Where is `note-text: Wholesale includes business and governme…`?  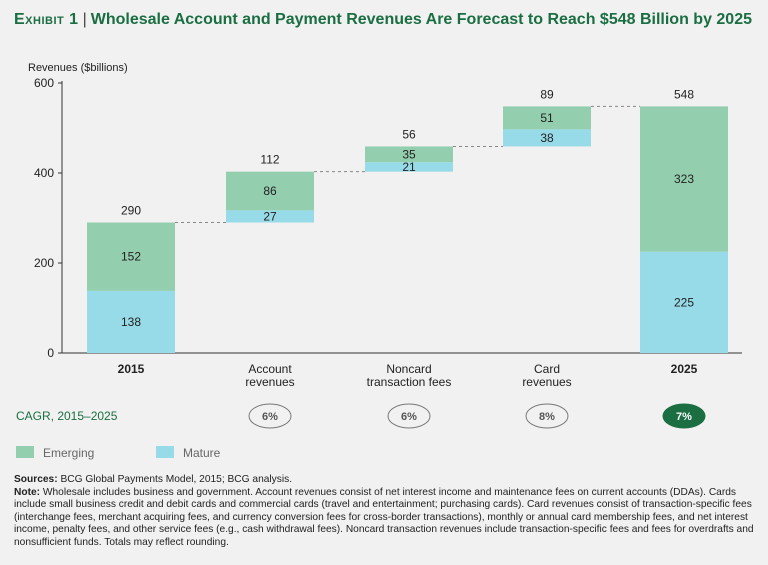 note-text: Wholesale includes business and governme… is located at coordinates (384, 517).